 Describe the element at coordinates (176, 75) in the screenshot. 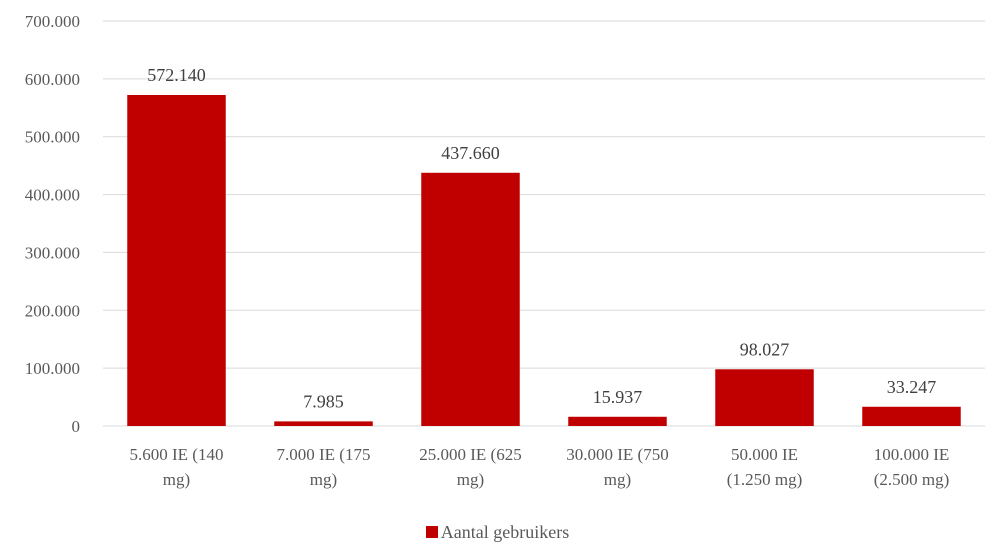

I see `data-label: 572.140` at that location.